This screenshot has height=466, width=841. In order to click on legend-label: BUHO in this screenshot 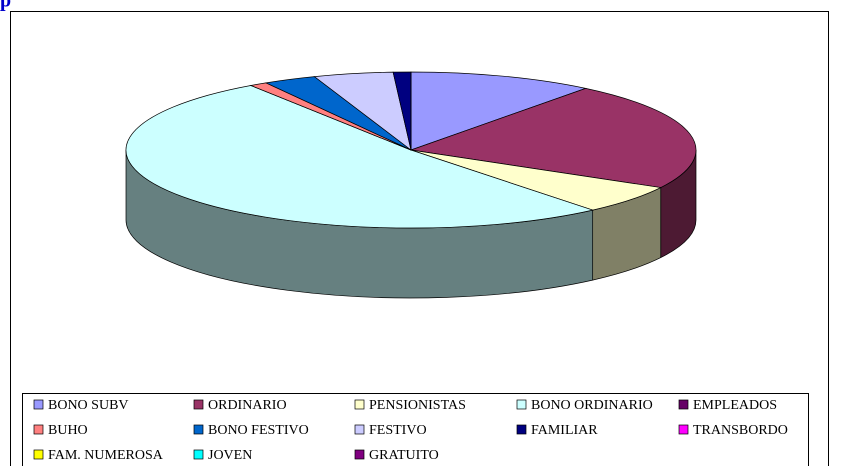, I will do `click(68, 430)`.